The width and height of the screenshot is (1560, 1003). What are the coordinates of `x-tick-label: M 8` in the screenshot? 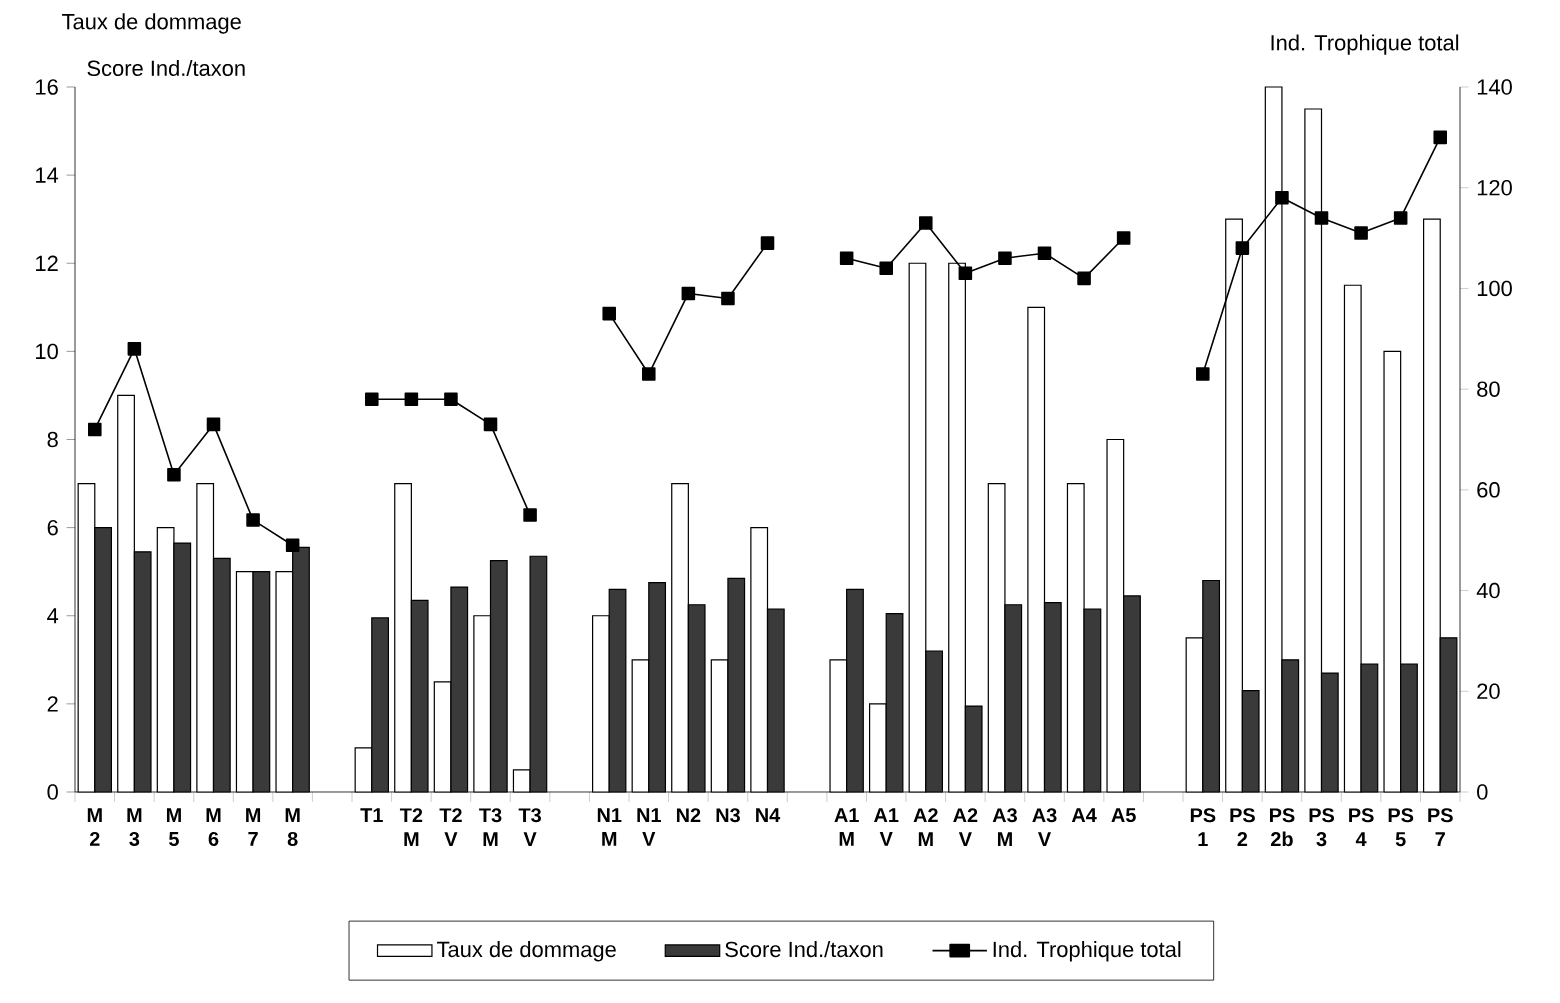 It's located at (292, 827).